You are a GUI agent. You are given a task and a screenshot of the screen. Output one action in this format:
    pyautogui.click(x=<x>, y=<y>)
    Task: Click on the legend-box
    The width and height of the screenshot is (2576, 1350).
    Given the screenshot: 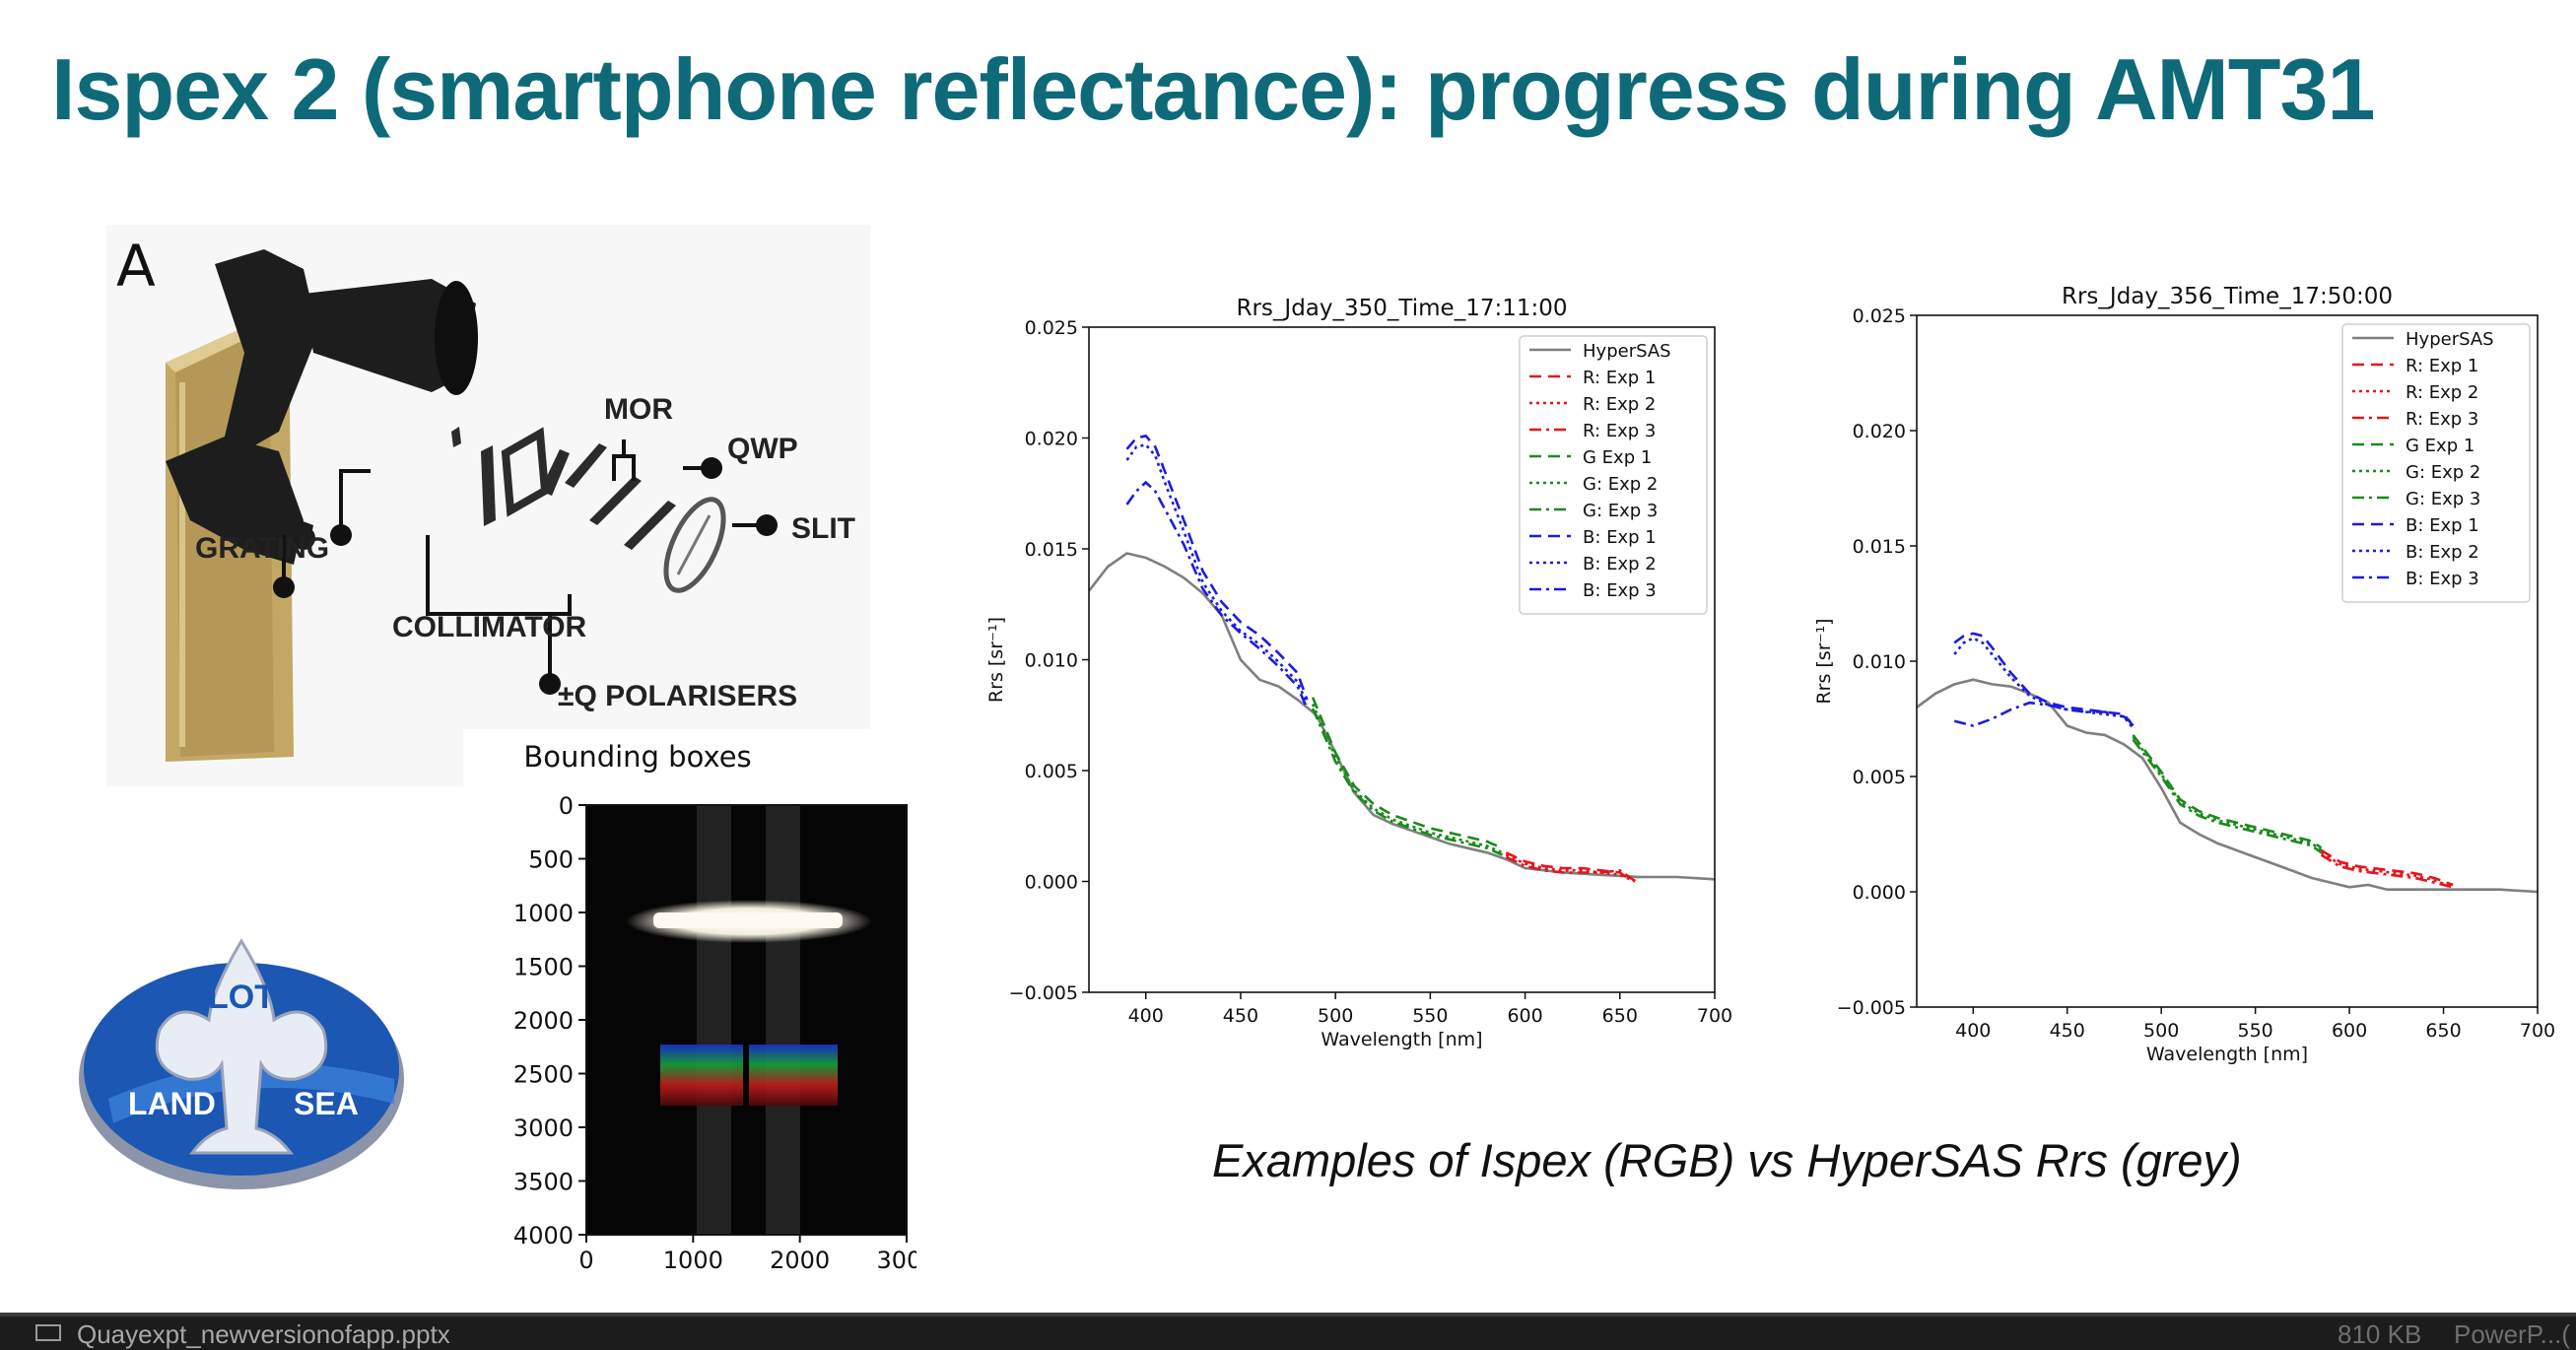 What is the action you would take?
    pyautogui.click(x=2436, y=463)
    